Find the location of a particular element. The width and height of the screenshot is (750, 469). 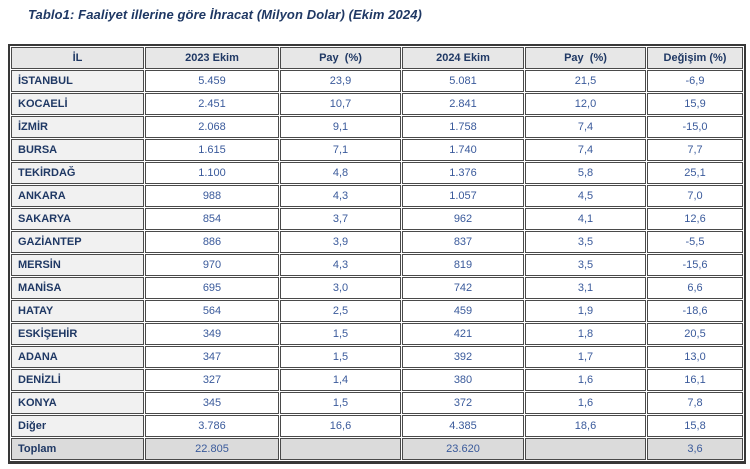

cell-change: 7,8 is located at coordinates (695, 403).